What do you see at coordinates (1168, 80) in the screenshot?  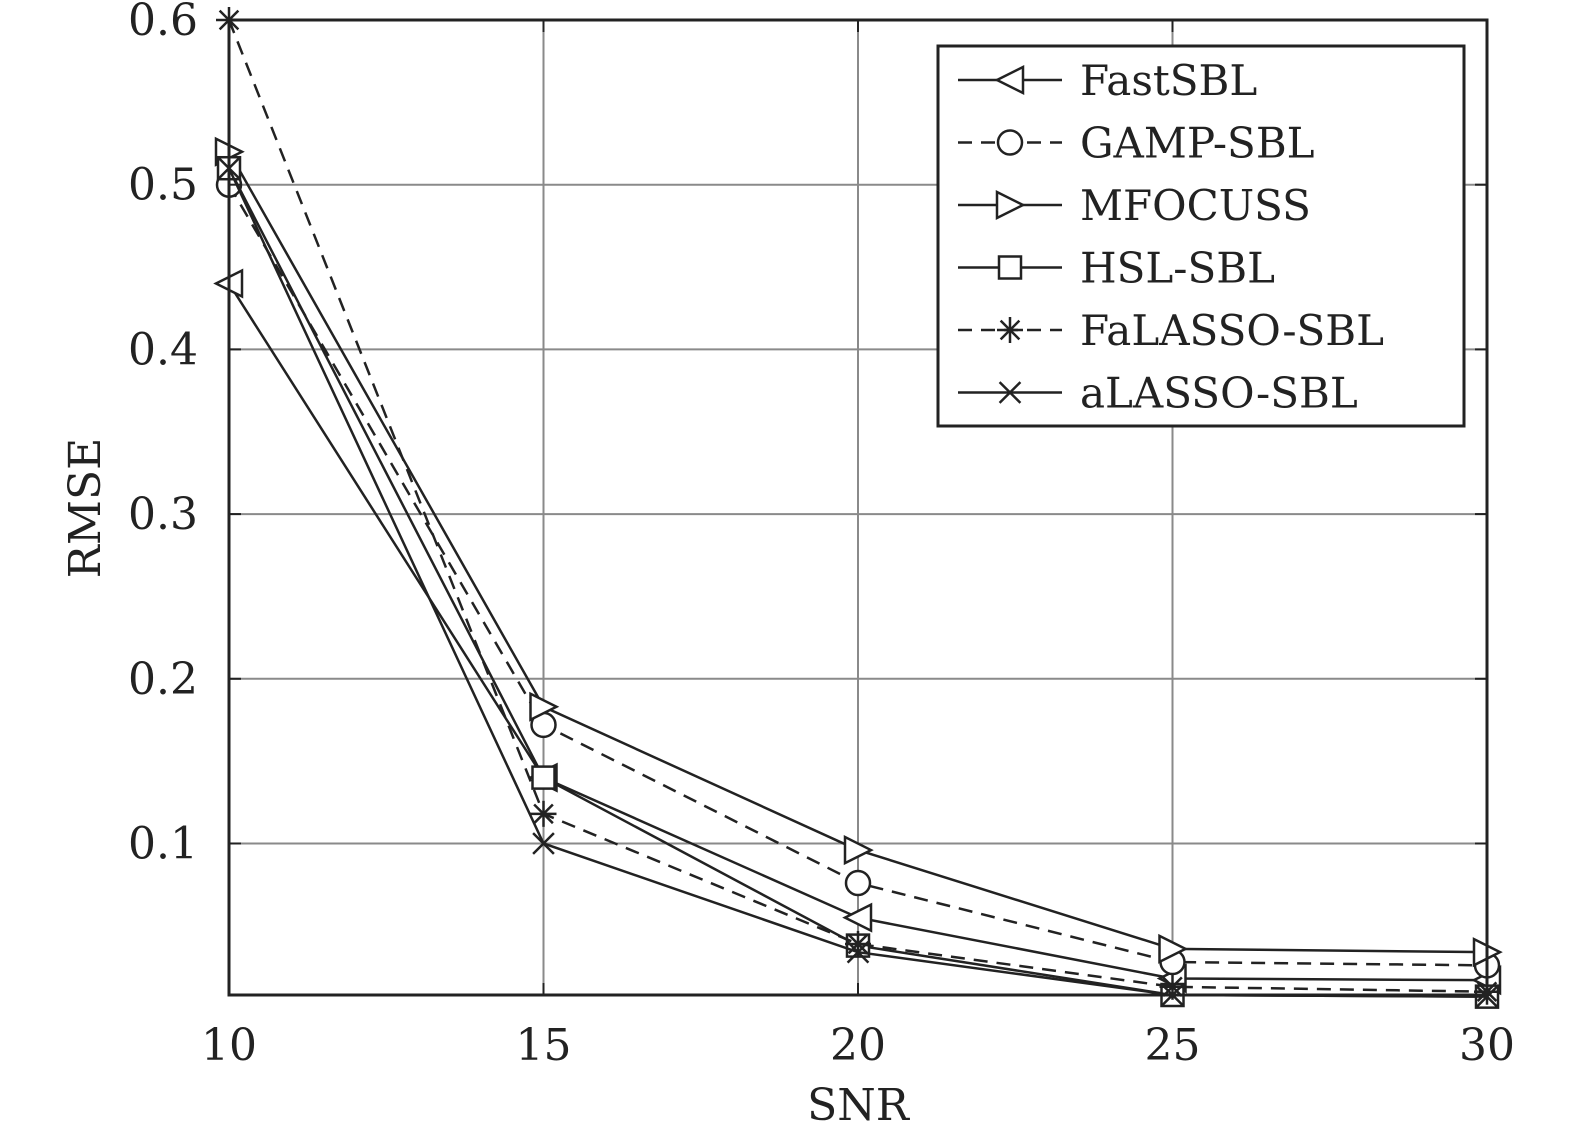 I see `legend-label: FastSBL` at bounding box center [1168, 80].